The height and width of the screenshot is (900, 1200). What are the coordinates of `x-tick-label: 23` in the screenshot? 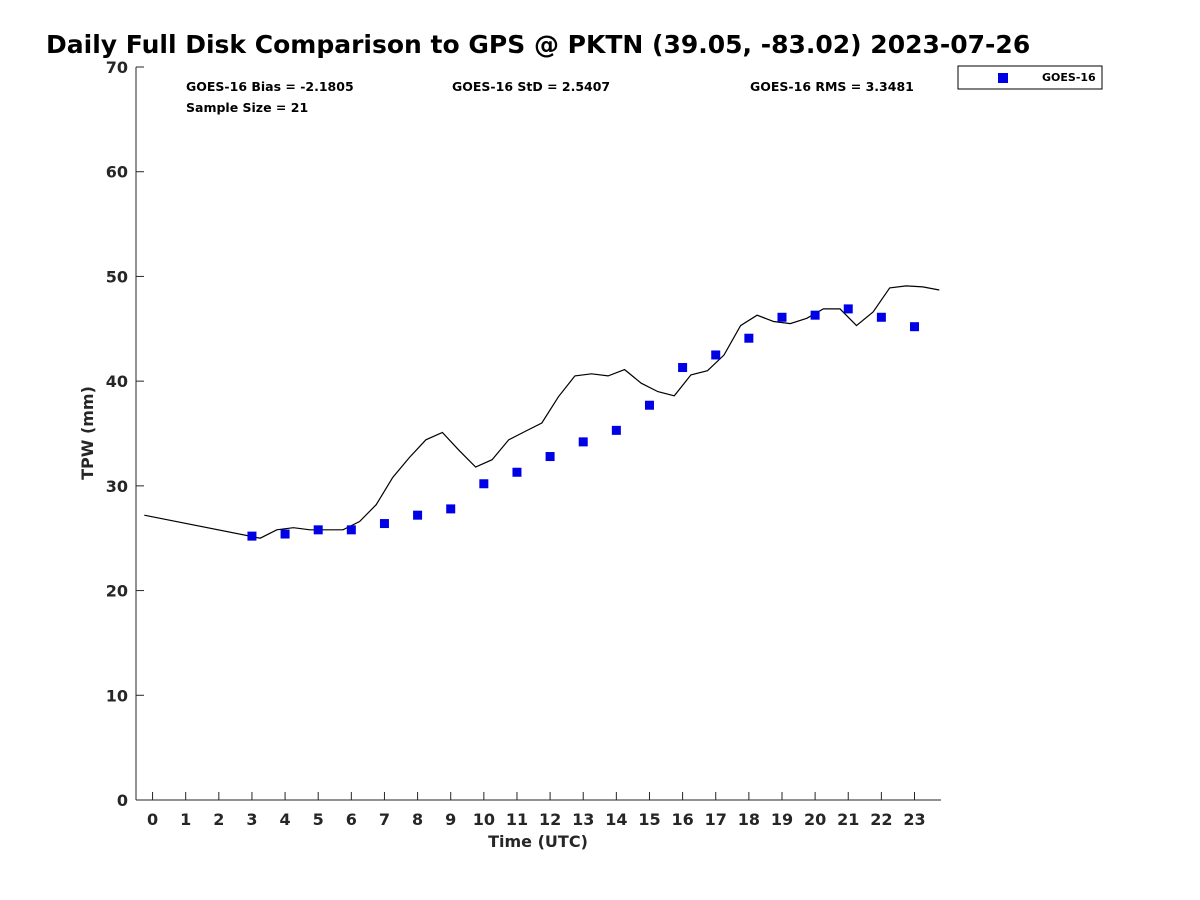 It's located at (914, 819).